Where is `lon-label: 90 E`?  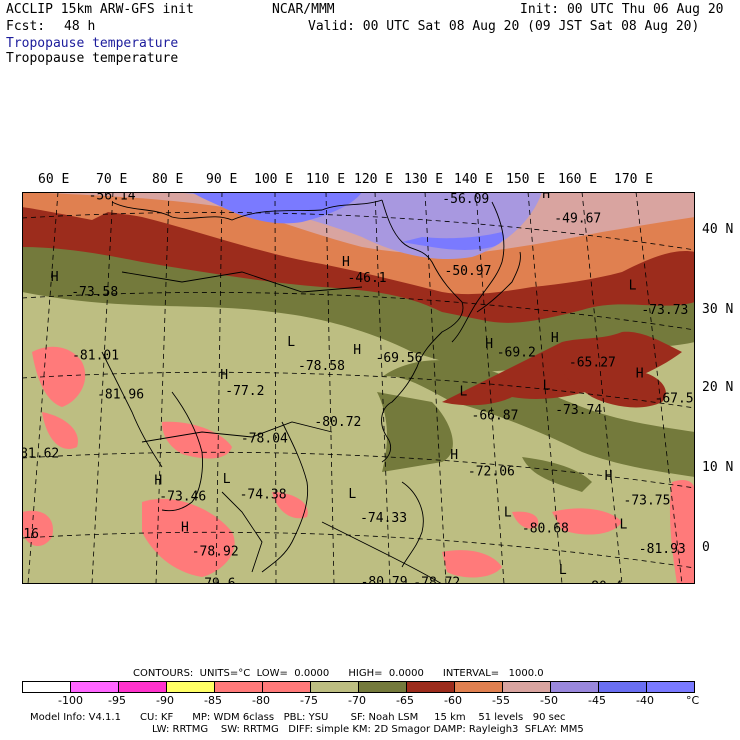 lon-label: 90 E is located at coordinates (222, 179).